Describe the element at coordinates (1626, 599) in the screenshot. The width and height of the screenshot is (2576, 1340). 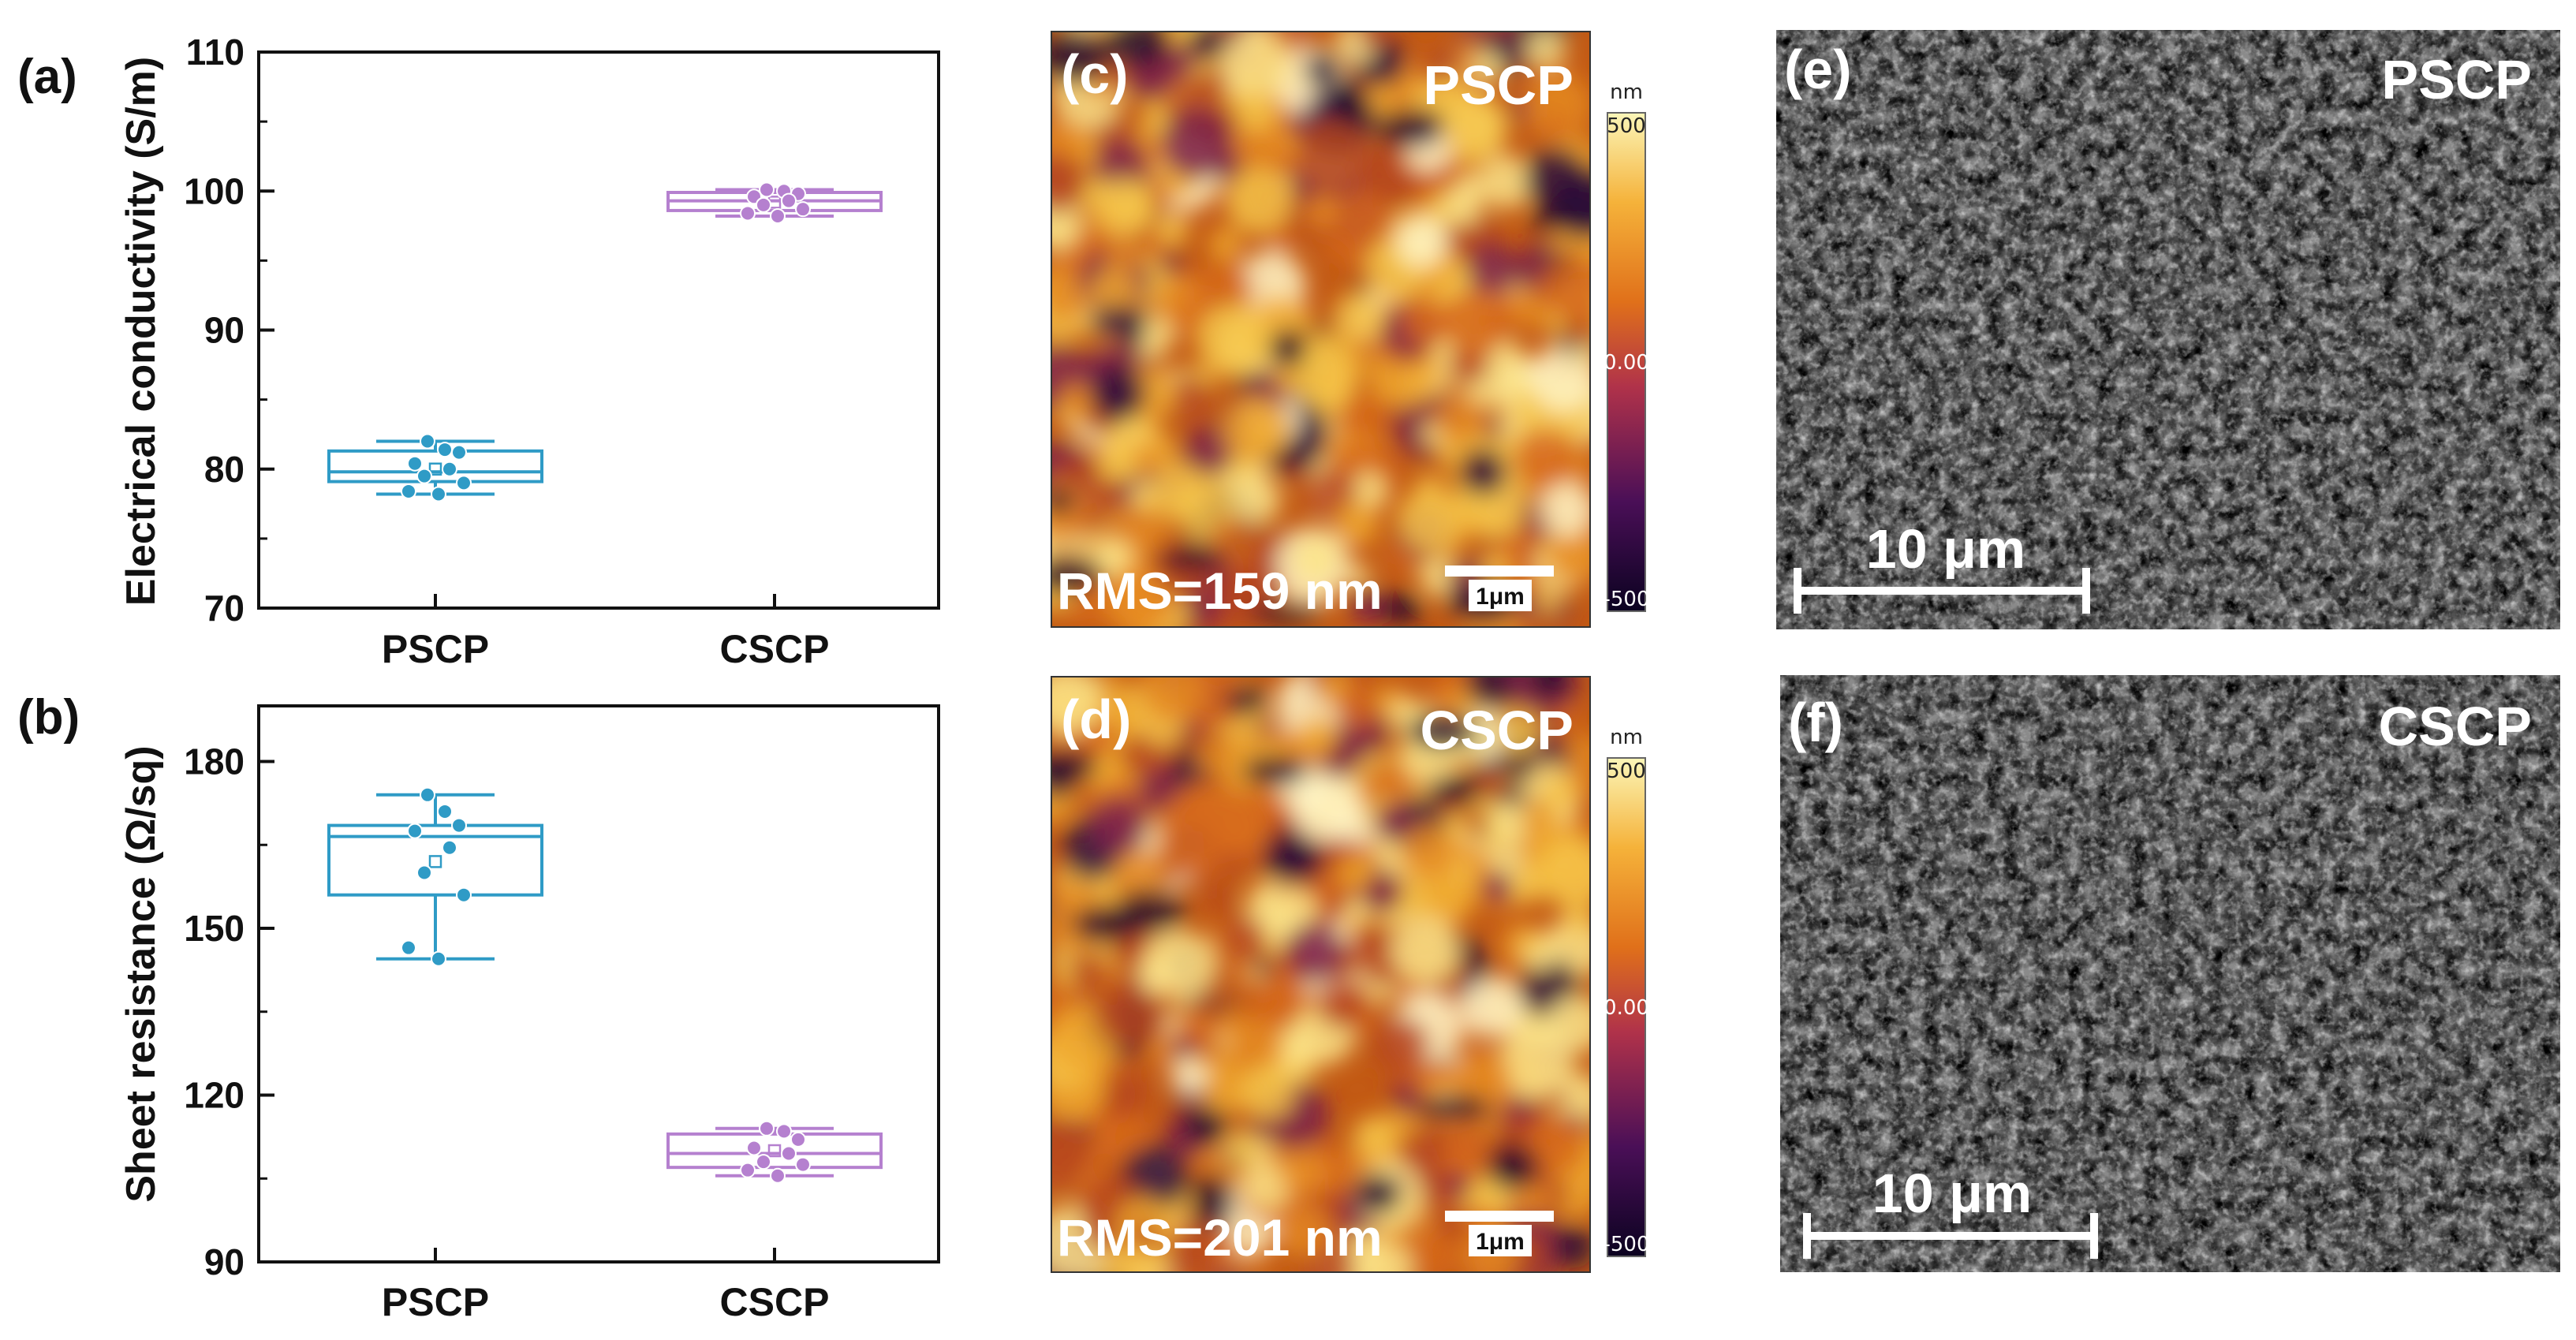
I see `colorbar-min-c: -500` at that location.